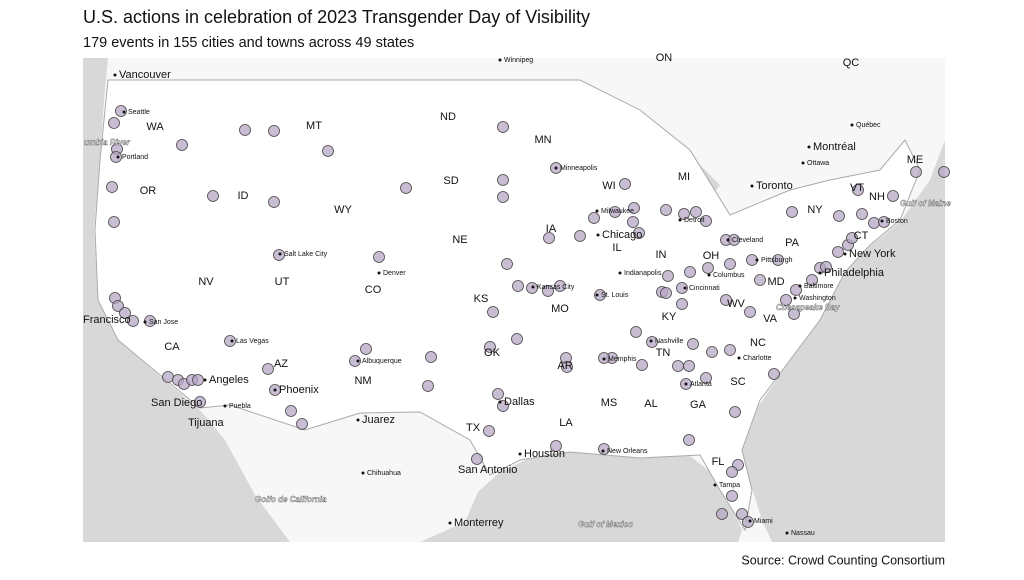 The width and height of the screenshot is (1024, 580). I want to click on state-label: AL, so click(650, 404).